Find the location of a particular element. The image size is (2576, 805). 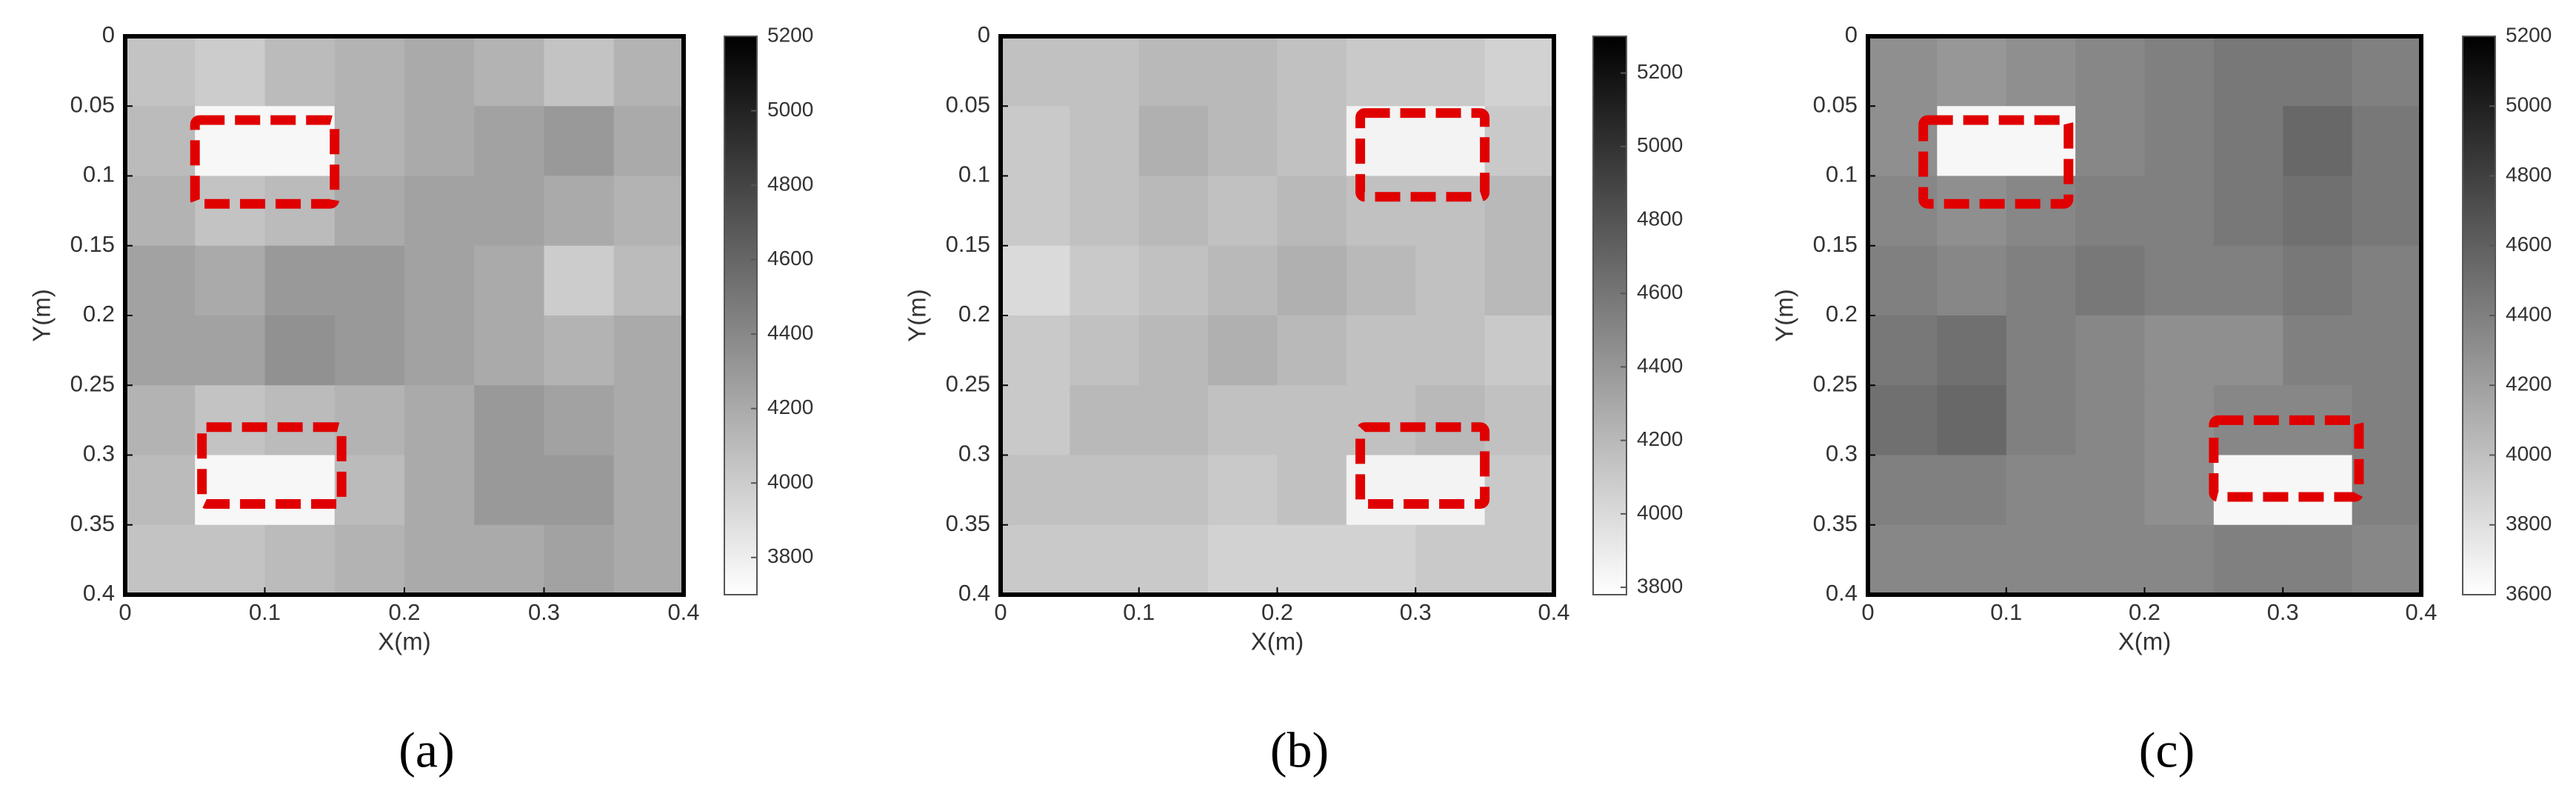

x-axis-label: X(m) is located at coordinates (2144, 641).